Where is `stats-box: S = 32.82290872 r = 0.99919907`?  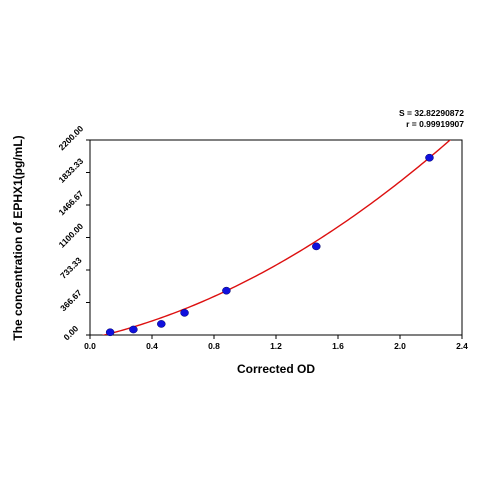 stats-box: S = 32.82290872 r = 0.99919907 is located at coordinates (431, 118).